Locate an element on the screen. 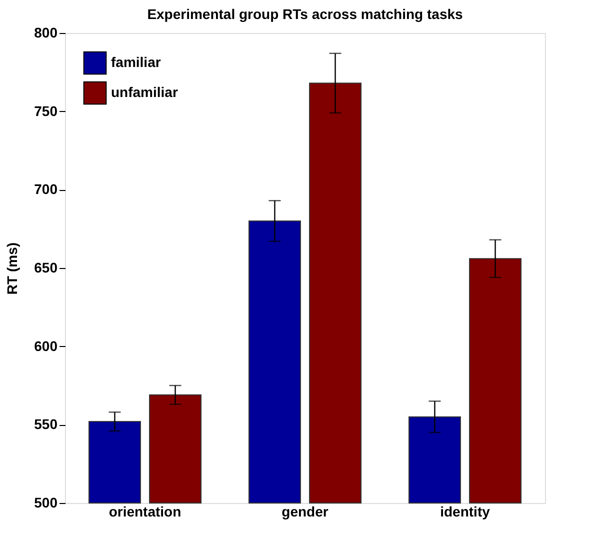 This screenshot has width=589, height=556. chart-title: Experimental group RTs across matching tasks is located at coordinates (305, 14).